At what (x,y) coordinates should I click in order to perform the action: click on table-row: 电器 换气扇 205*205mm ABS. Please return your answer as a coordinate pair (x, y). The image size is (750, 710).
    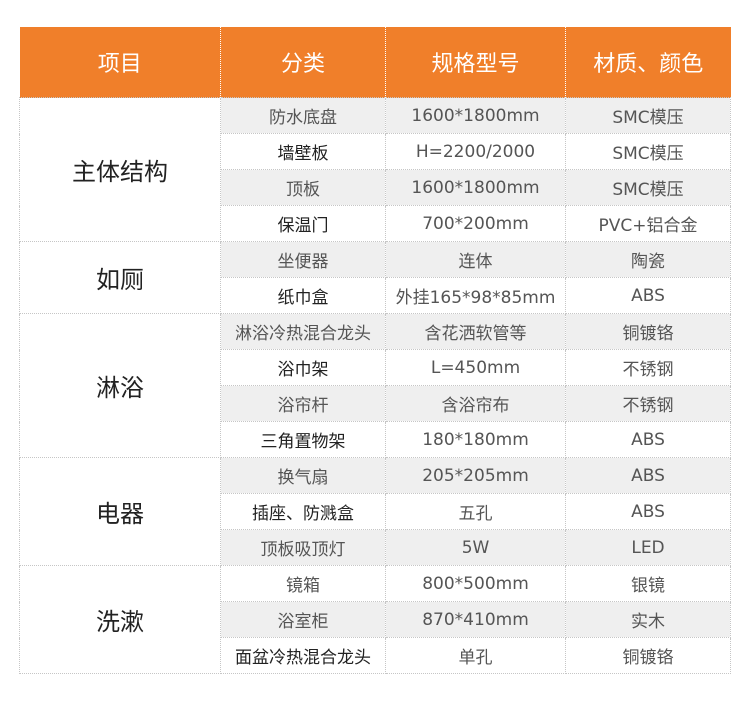
    Looking at the image, I should click on (375, 511).